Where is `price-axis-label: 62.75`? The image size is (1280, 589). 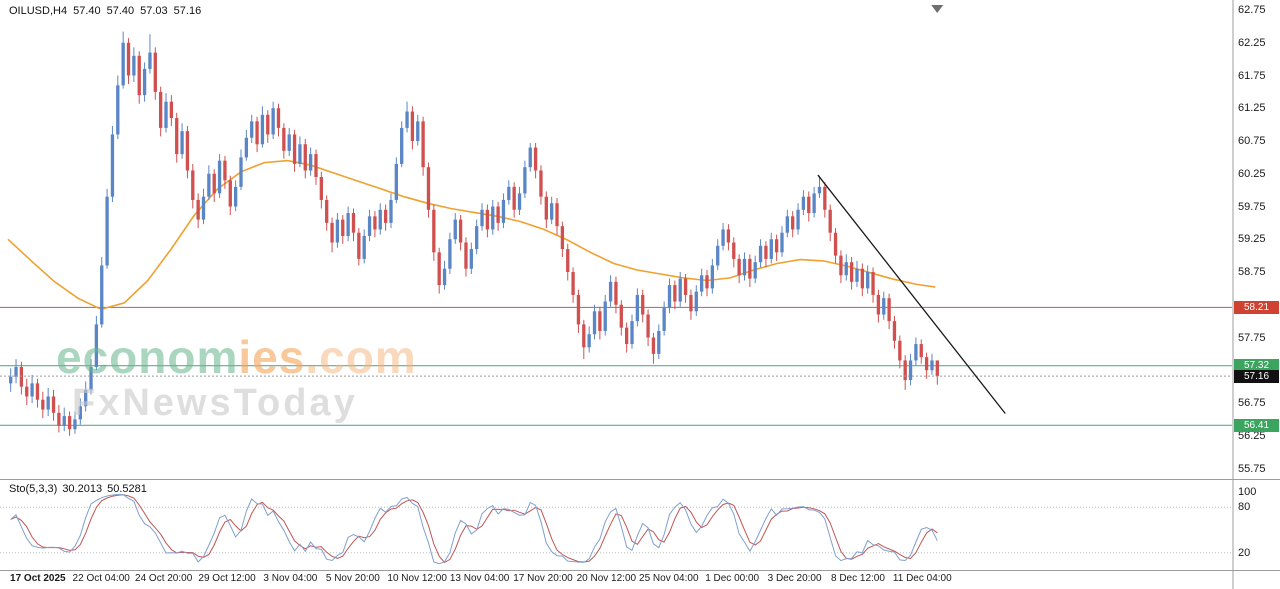 price-axis-label: 62.75 is located at coordinates (1252, 10).